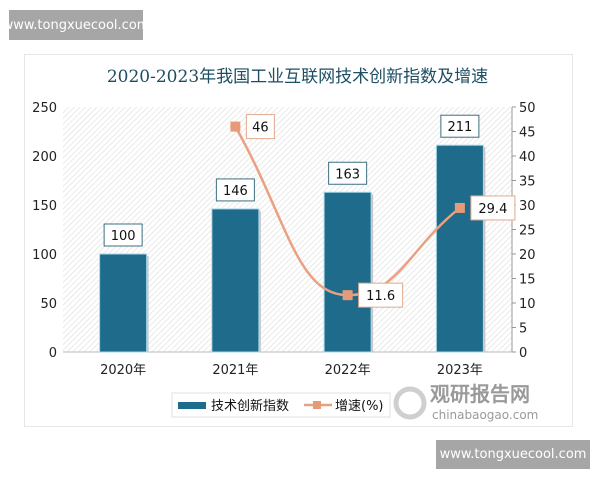  Describe the element at coordinates (410, 403) in the screenshot. I see `logo-icon` at that location.